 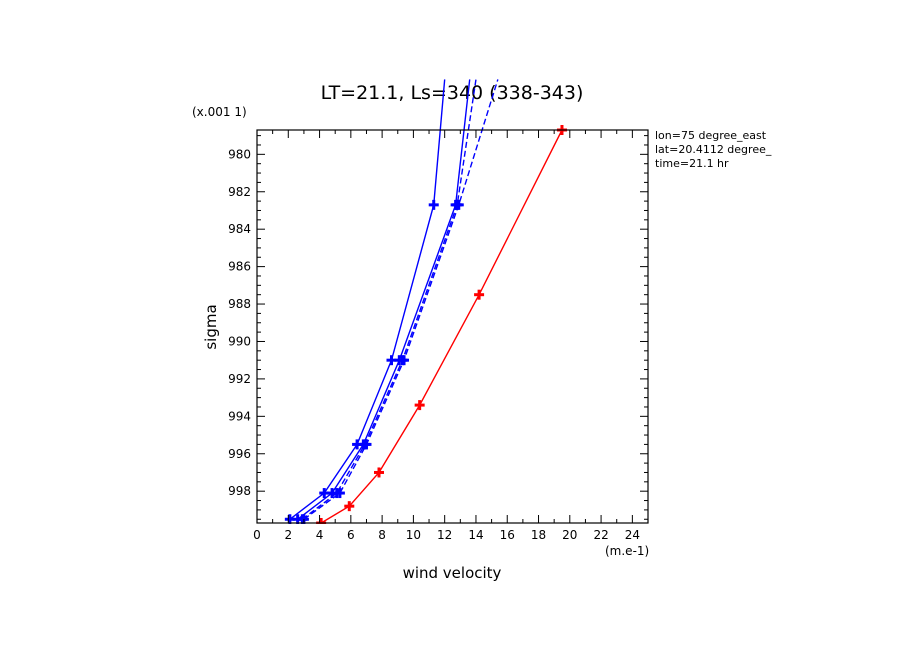 I want to click on x-axis-label: wind velocity, so click(x=452, y=573).